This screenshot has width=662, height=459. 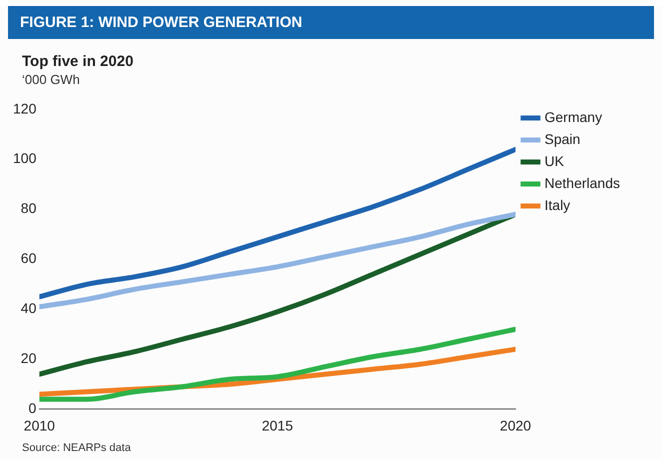 What do you see at coordinates (28, 358) in the screenshot?
I see `y-tick-label: 20` at bounding box center [28, 358].